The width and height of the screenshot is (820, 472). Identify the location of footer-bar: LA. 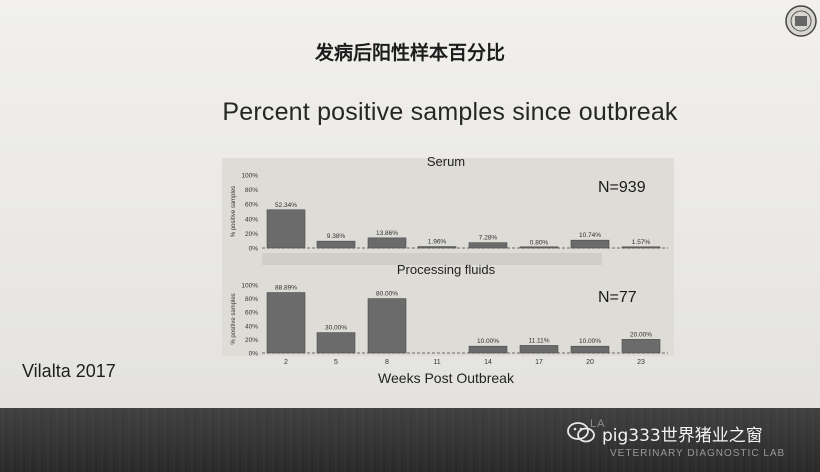
(410, 440).